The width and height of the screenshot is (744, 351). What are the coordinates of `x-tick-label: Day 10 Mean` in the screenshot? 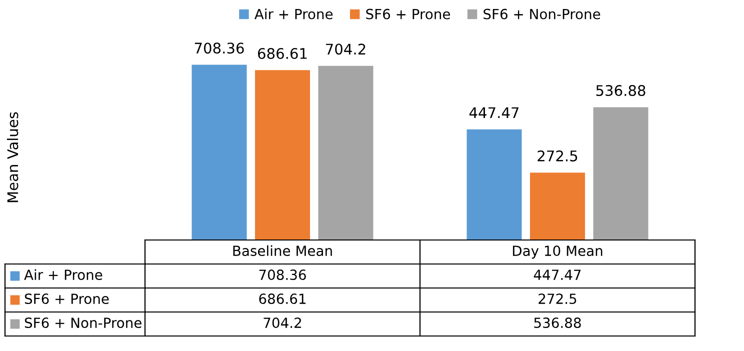 It's located at (557, 252).